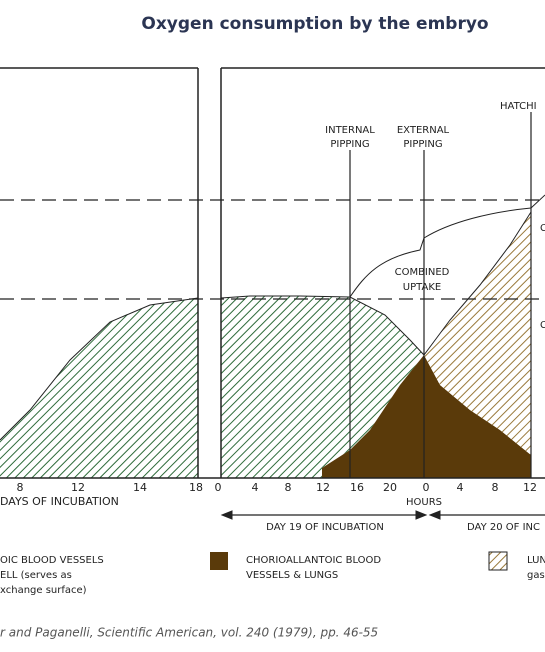  I want to click on event-label: INTERNAL, so click(350, 130).